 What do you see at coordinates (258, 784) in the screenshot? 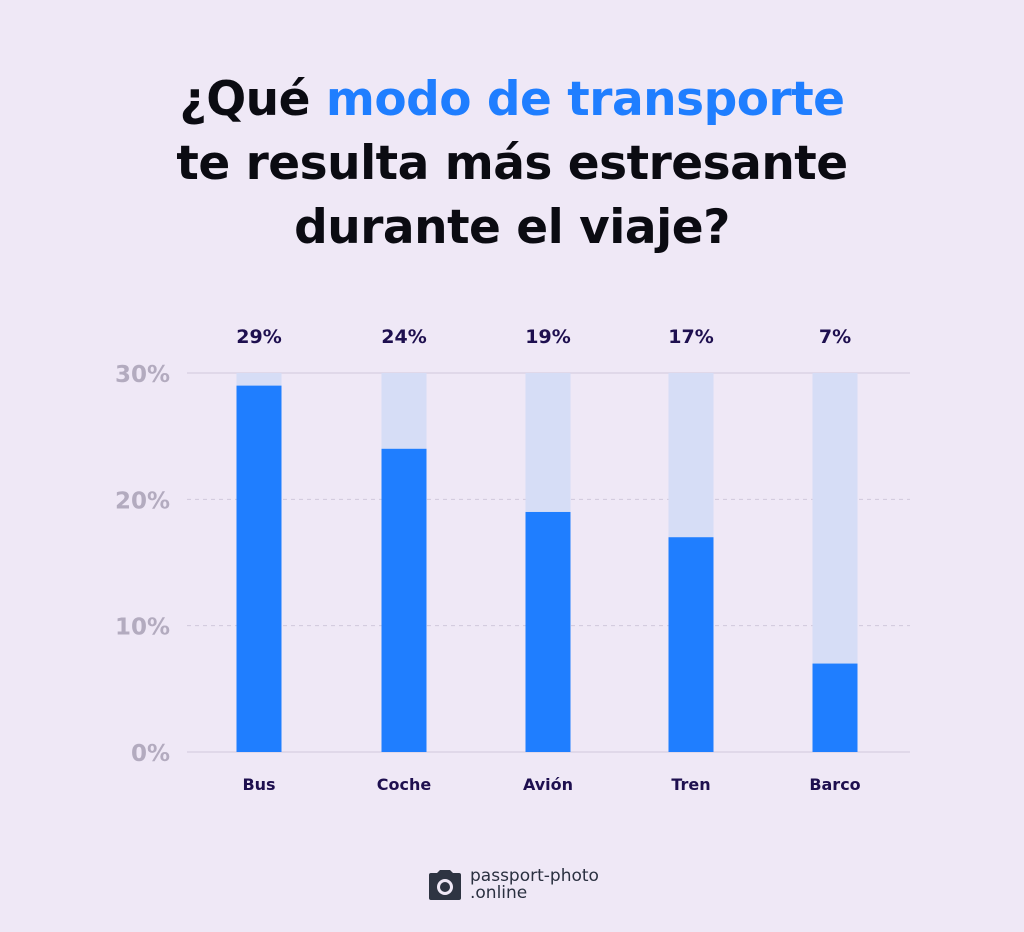
I see `category-label: Bus` at bounding box center [258, 784].